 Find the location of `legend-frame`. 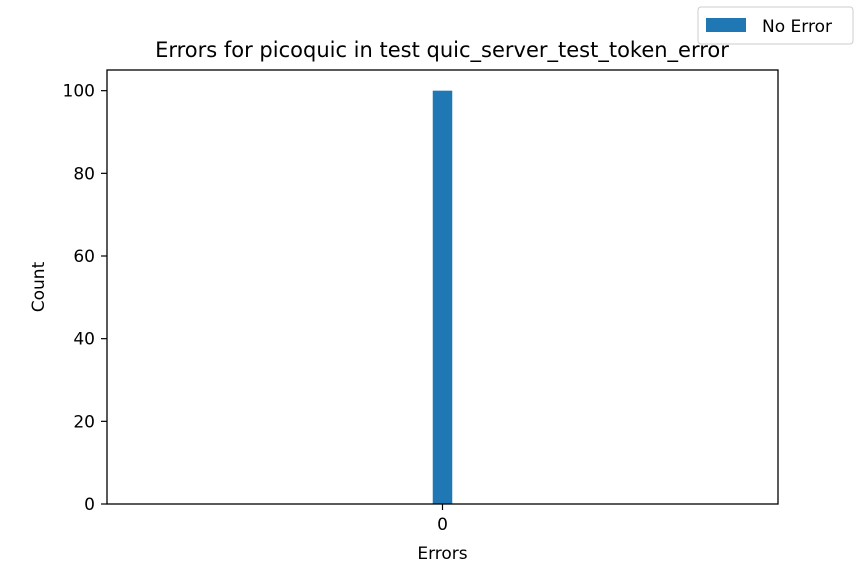

legend-frame is located at coordinates (775, 25).